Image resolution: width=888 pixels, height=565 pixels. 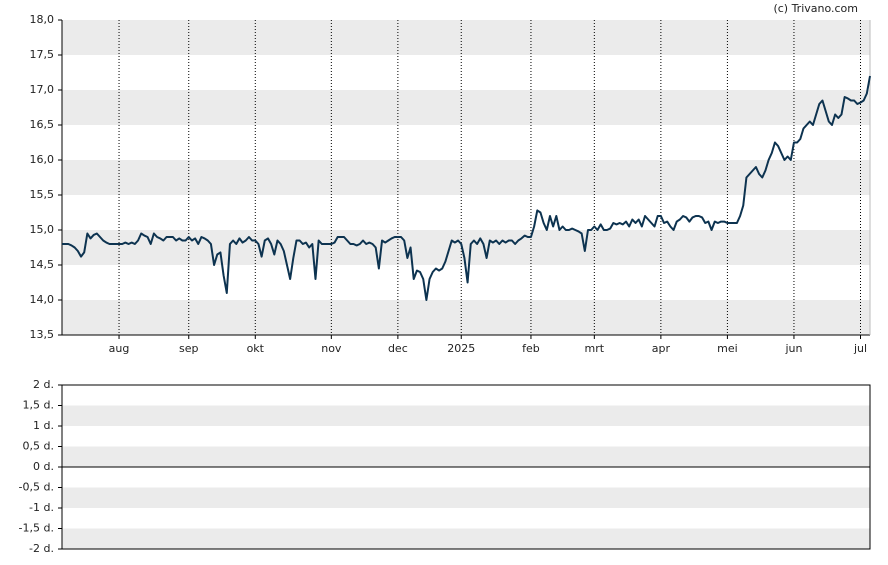 What do you see at coordinates (42, 194) in the screenshot?
I see `y-tick-label: 15,5` at bounding box center [42, 194].